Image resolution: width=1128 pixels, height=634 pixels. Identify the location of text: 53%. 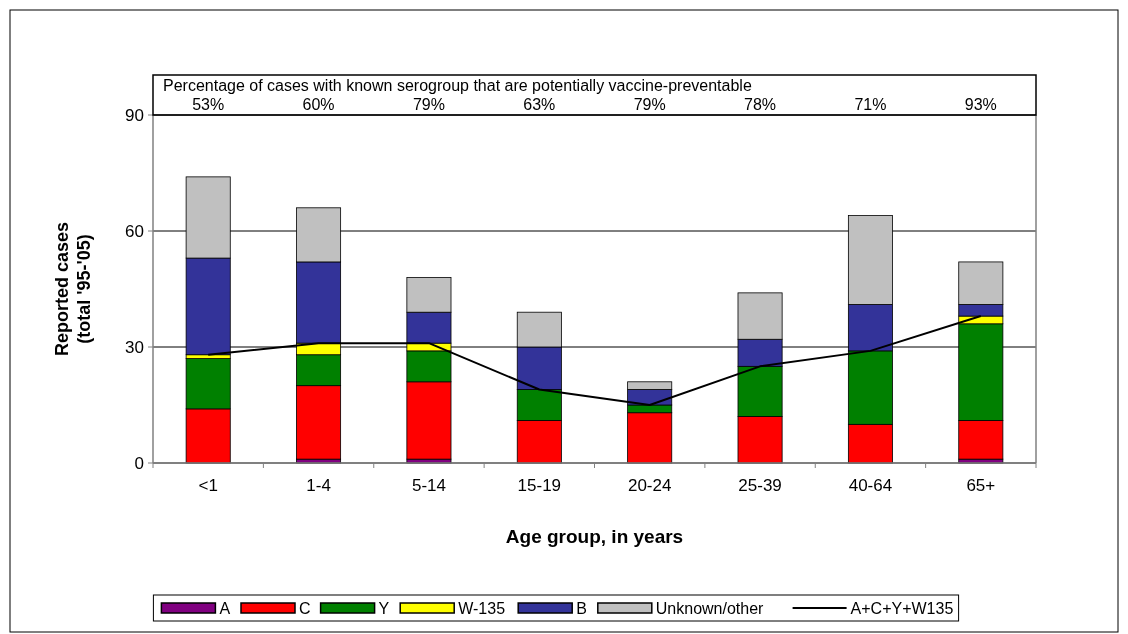
(208, 104).